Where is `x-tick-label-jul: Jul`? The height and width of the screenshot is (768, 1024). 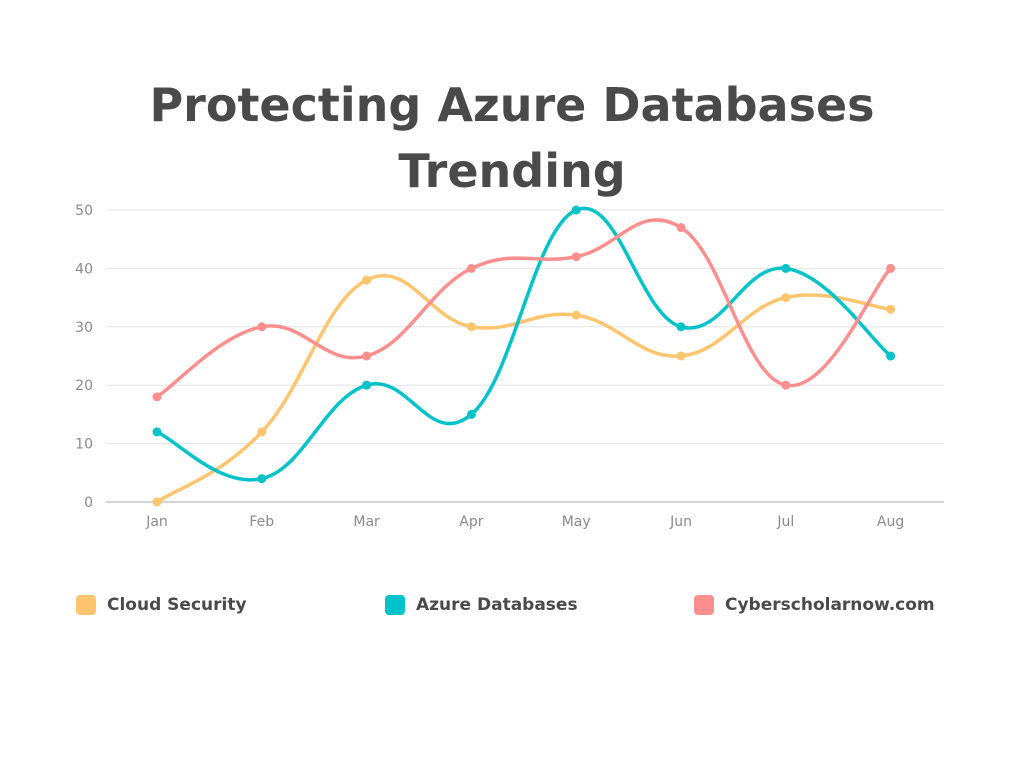 x-tick-label-jul: Jul is located at coordinates (785, 522).